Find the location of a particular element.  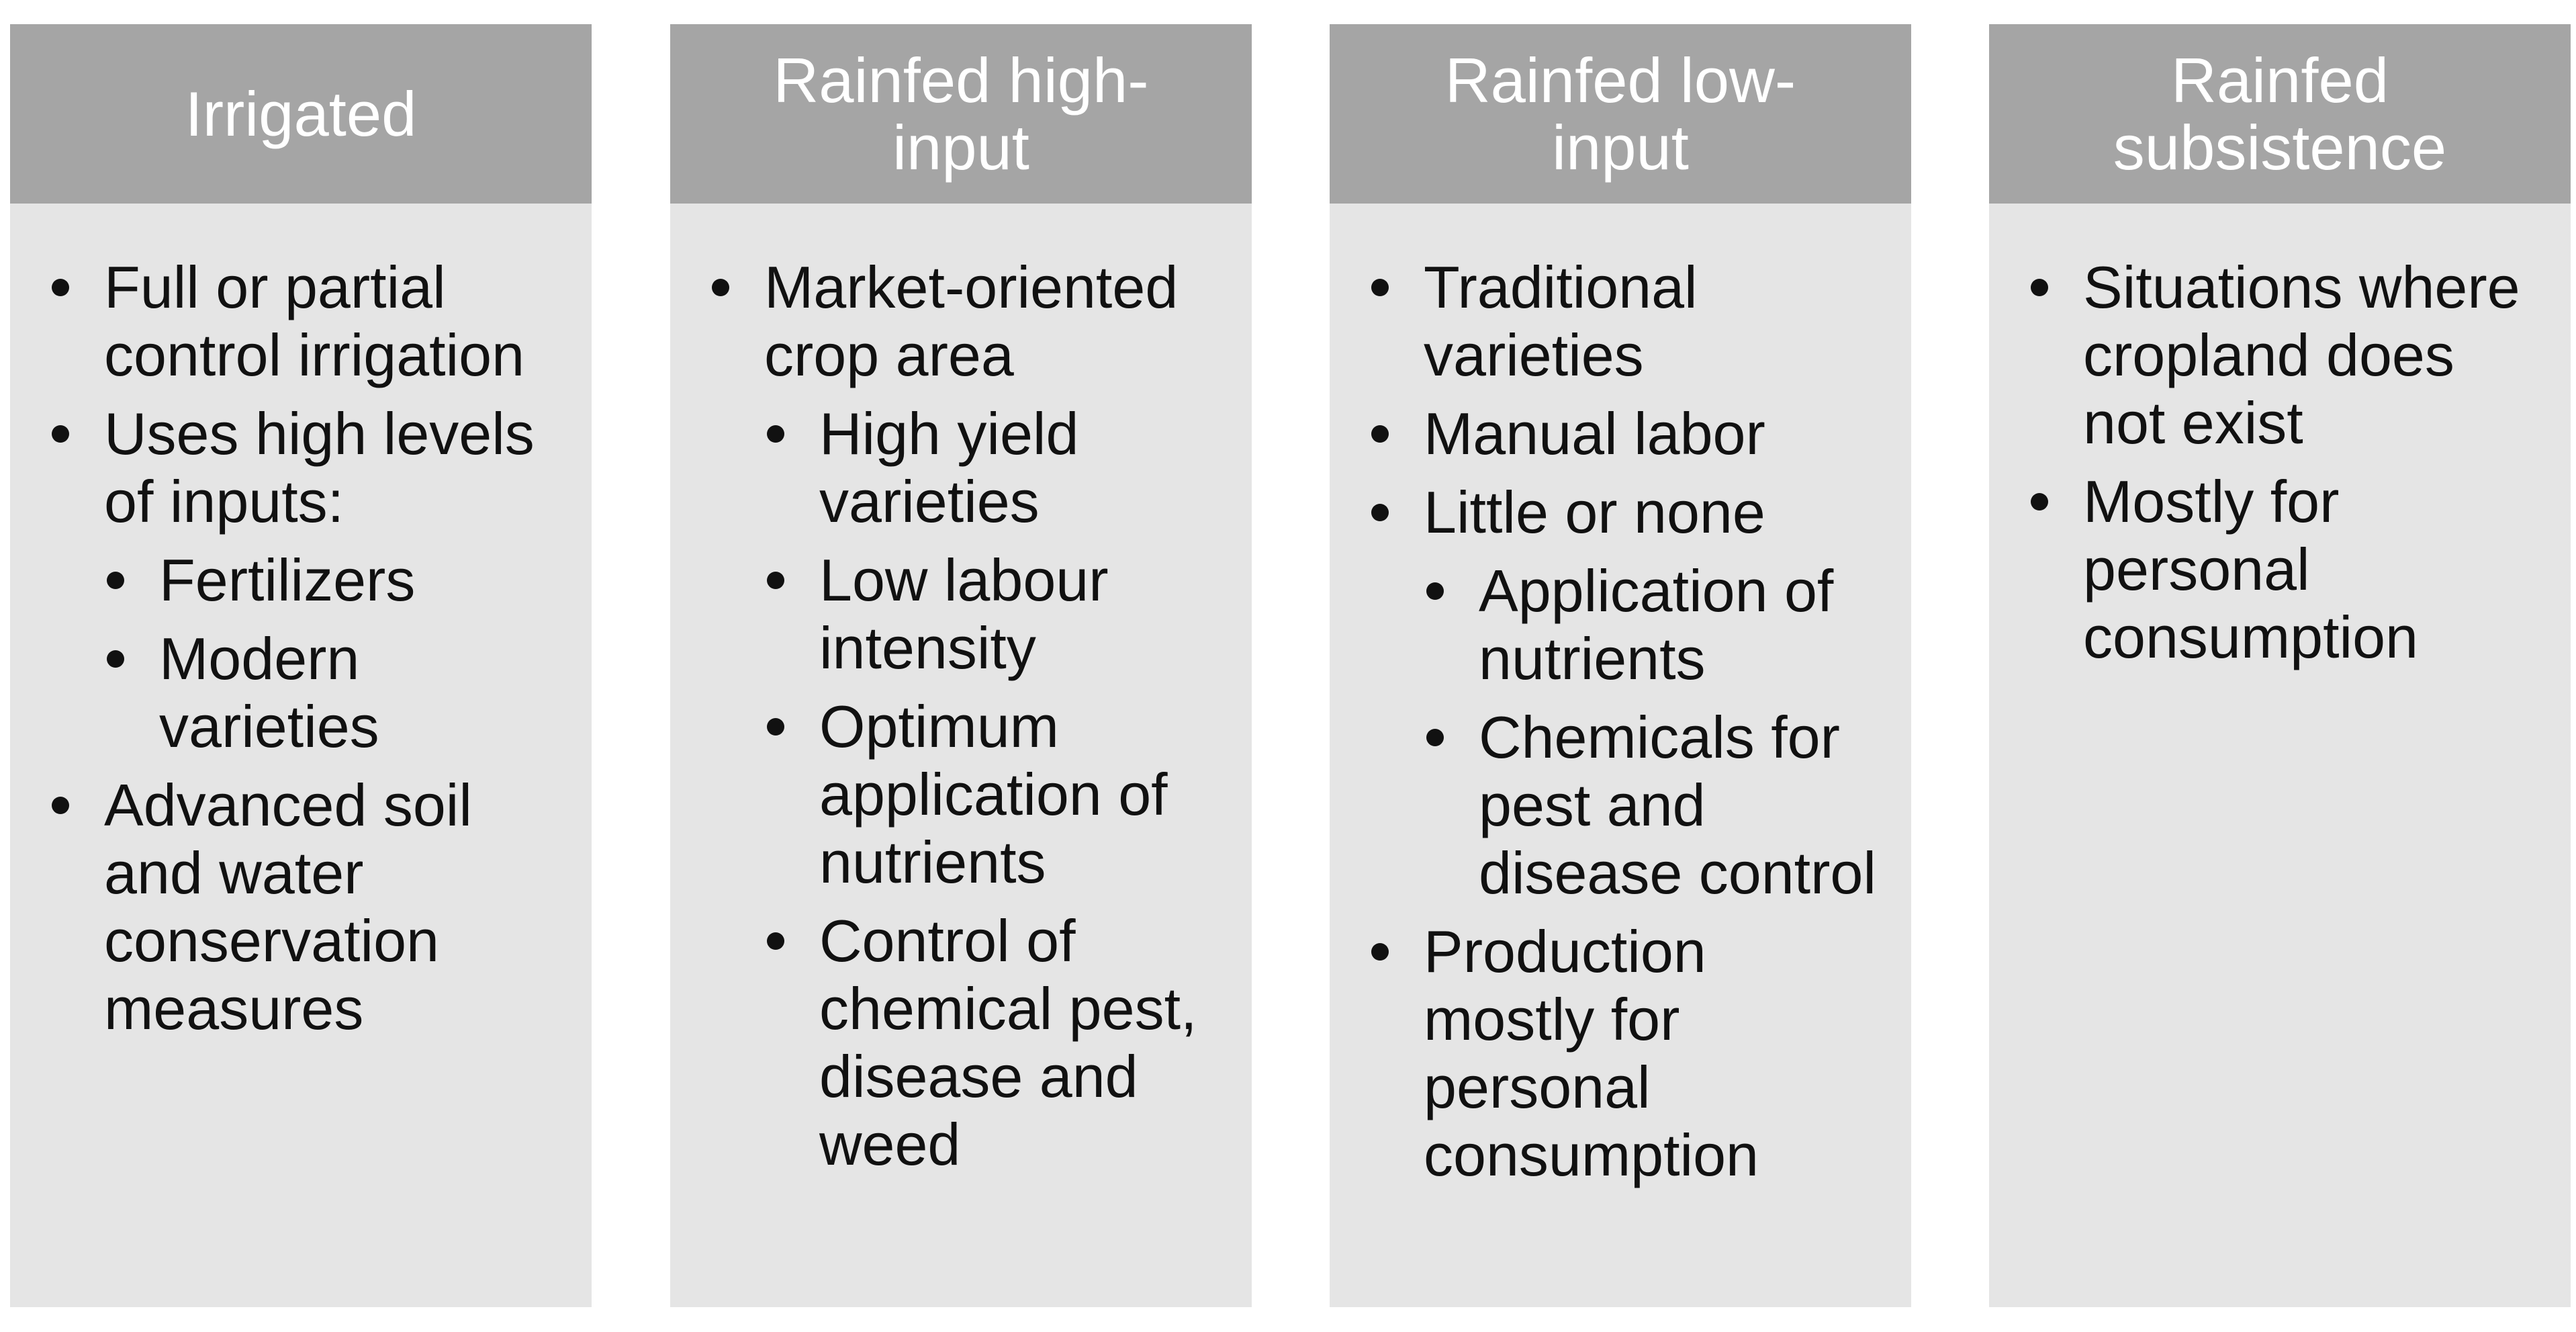

sub-bullet-list: Fertilizers Modern varieties is located at coordinates (337, 653).